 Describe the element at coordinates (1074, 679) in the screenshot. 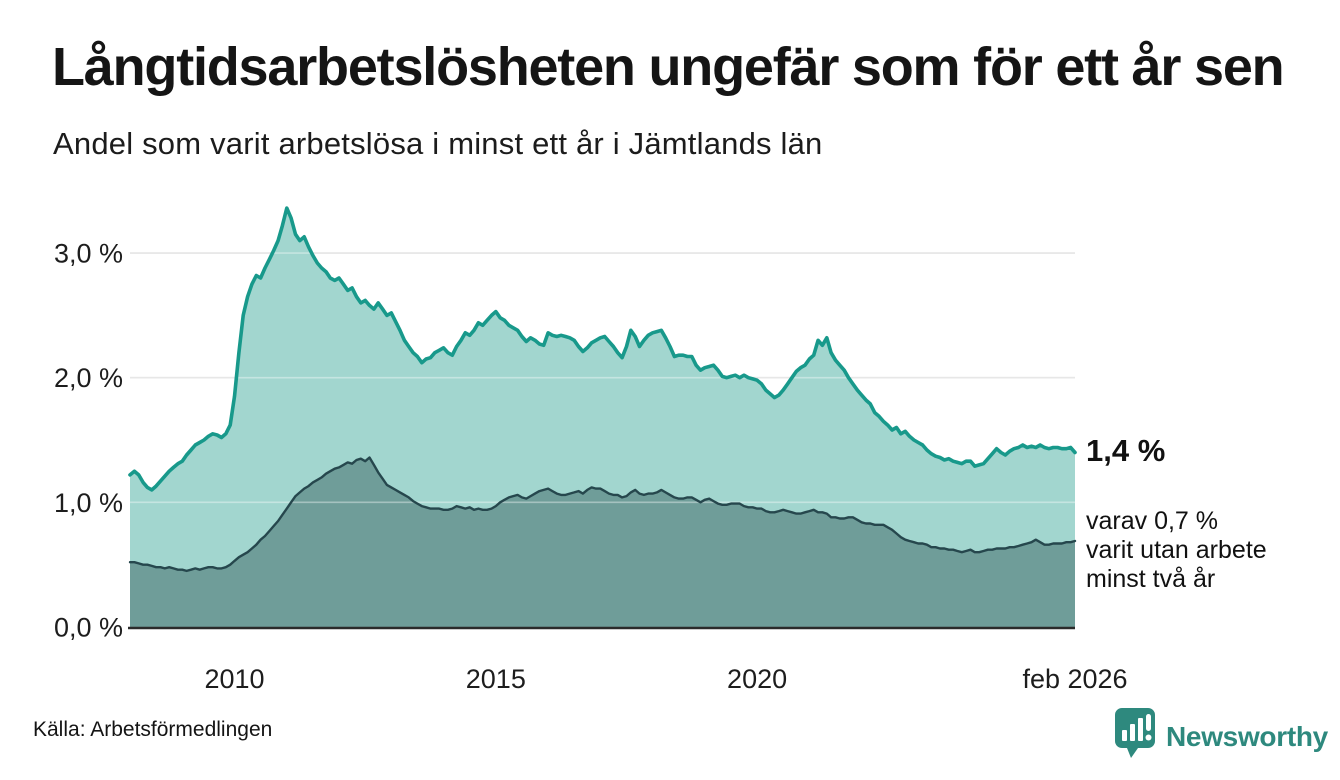

I see `x-tick-label: feb 2026` at that location.